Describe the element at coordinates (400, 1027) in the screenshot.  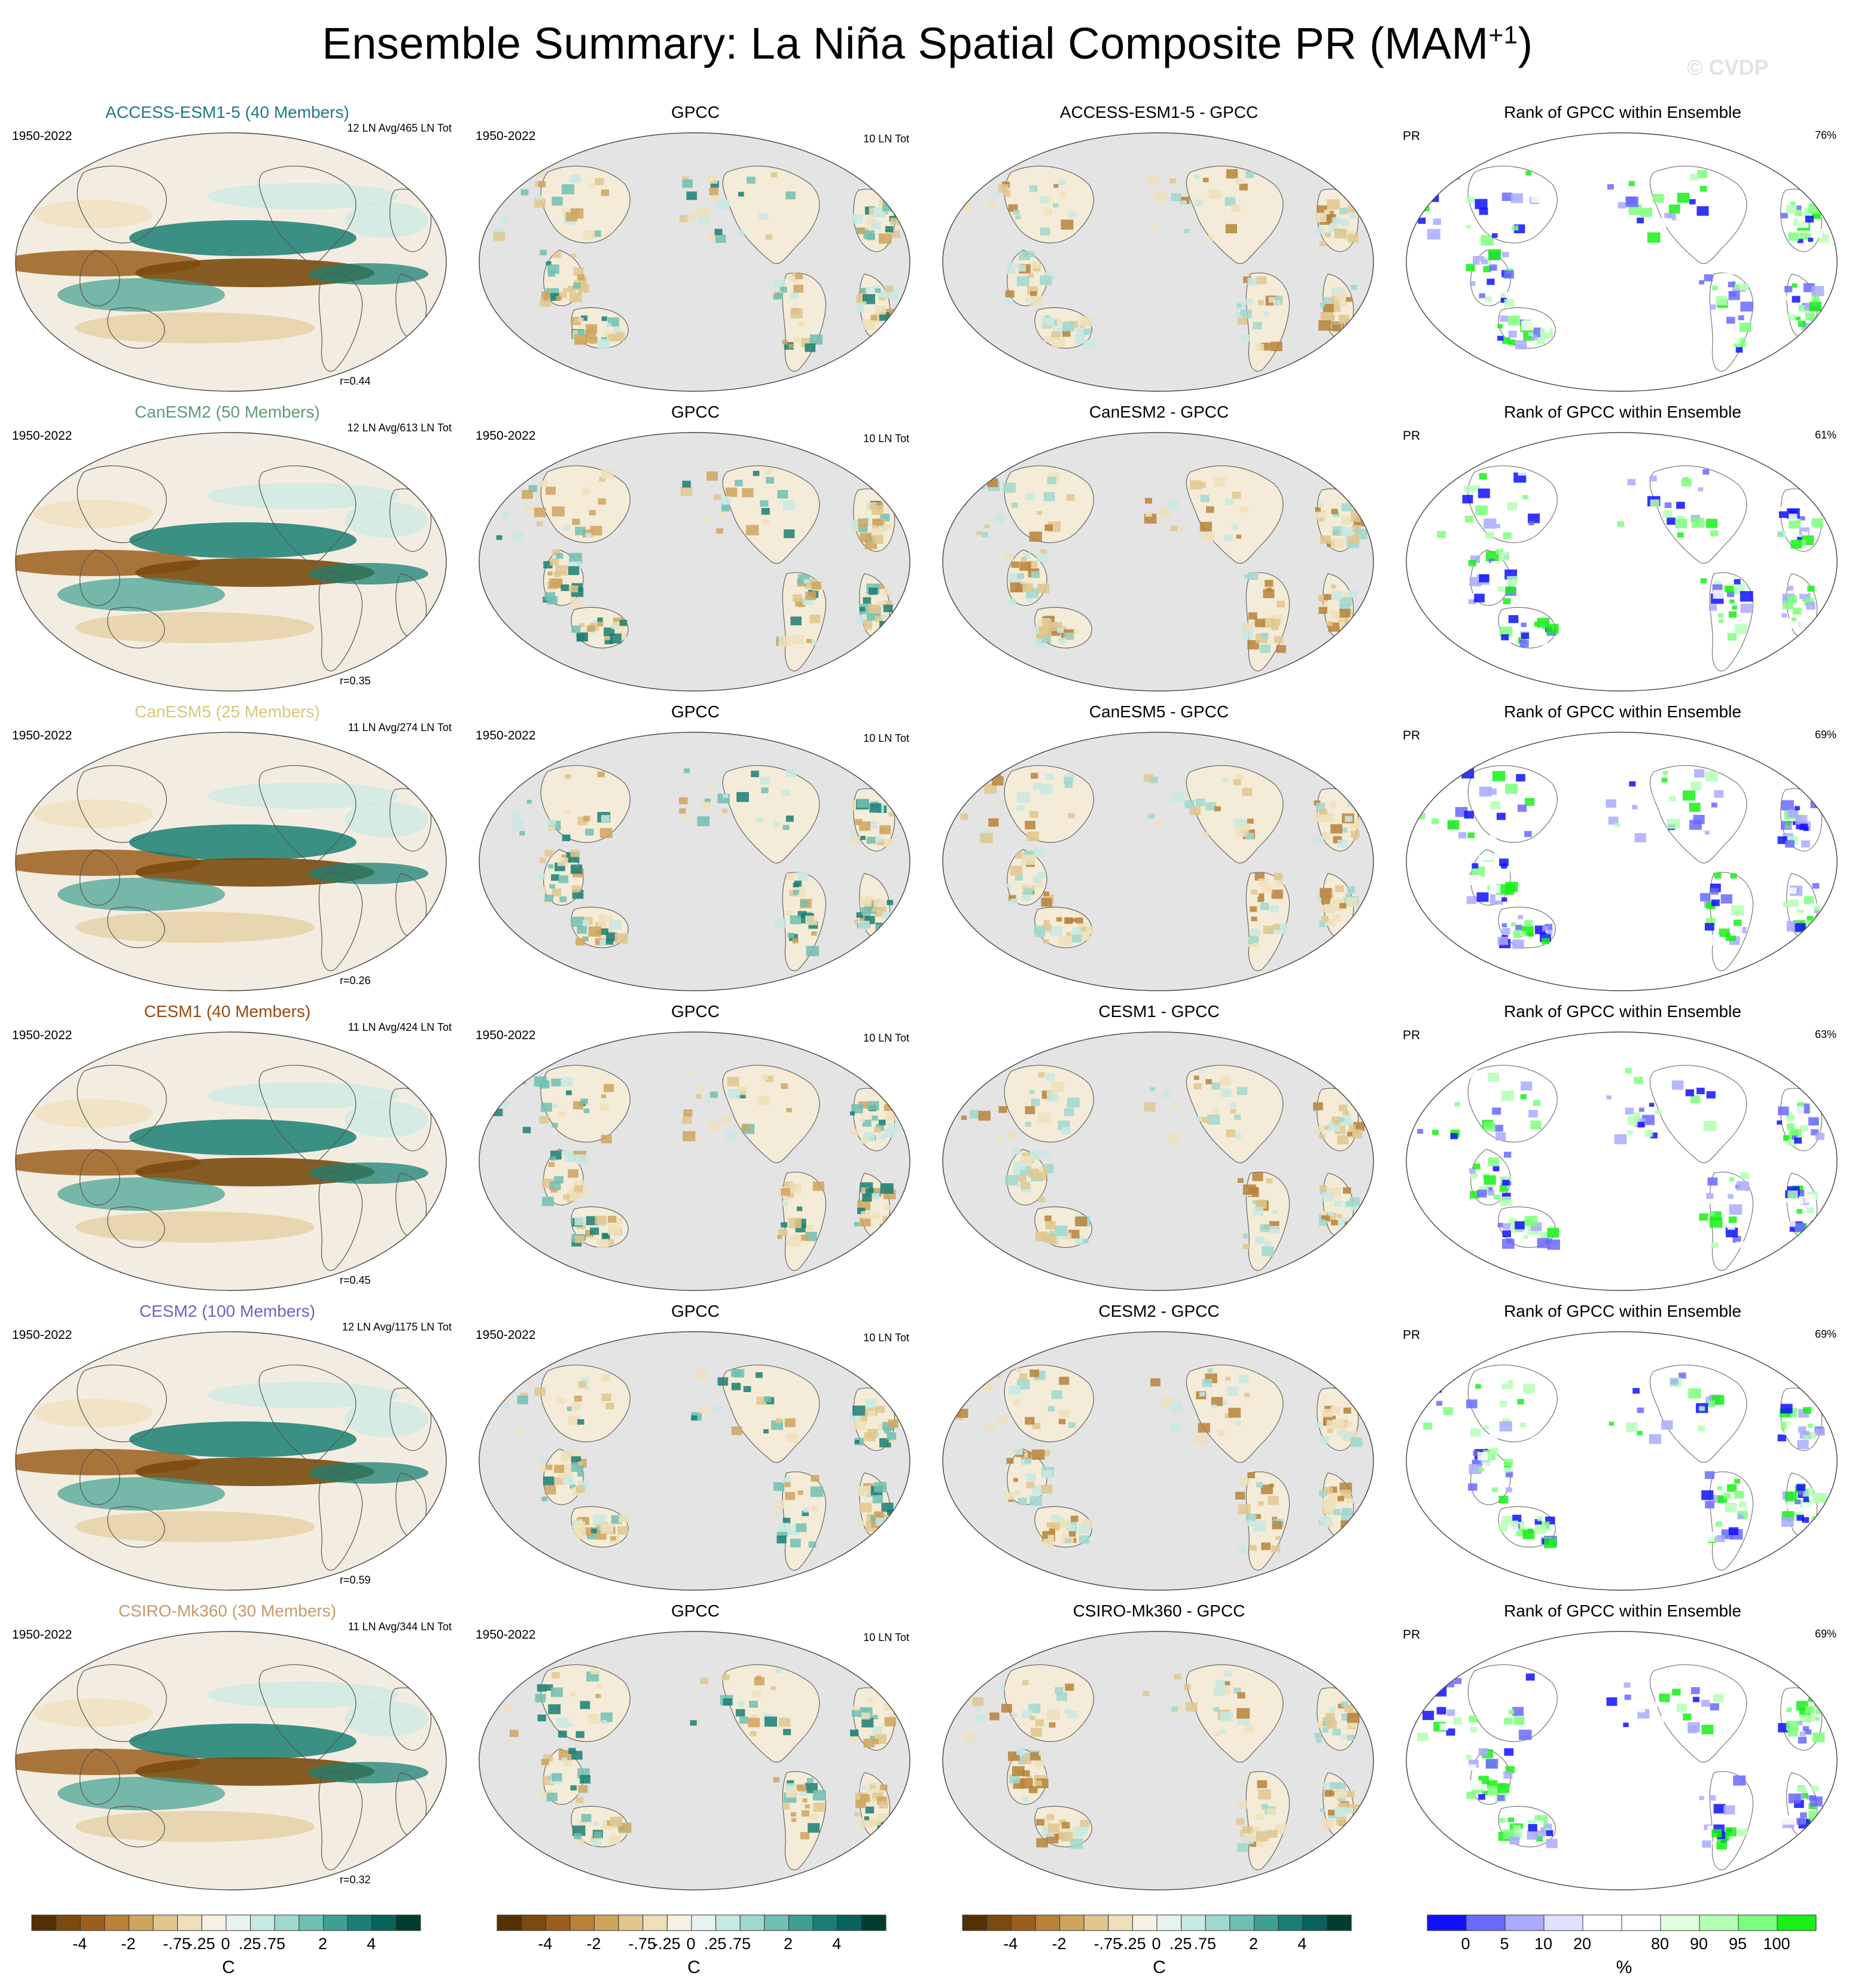
I see `model-event-count: 11 LN Avg/424 LN Tot` at that location.